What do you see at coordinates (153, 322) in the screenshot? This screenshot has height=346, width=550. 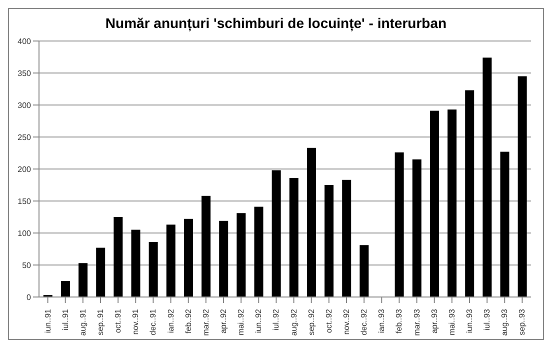 I see `x-tick-label: dec..91` at bounding box center [153, 322].